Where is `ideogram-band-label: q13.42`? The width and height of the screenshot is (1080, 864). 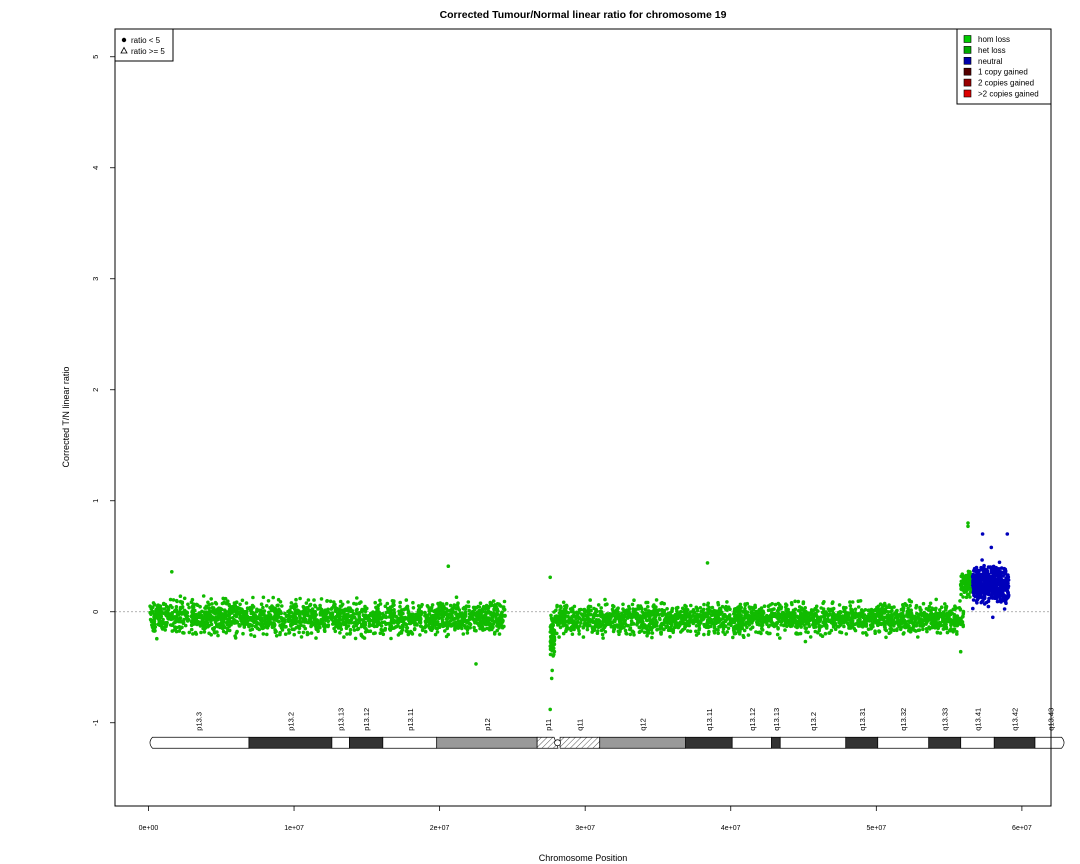 ideogram-band-label: q13.42 is located at coordinates (1015, 719).